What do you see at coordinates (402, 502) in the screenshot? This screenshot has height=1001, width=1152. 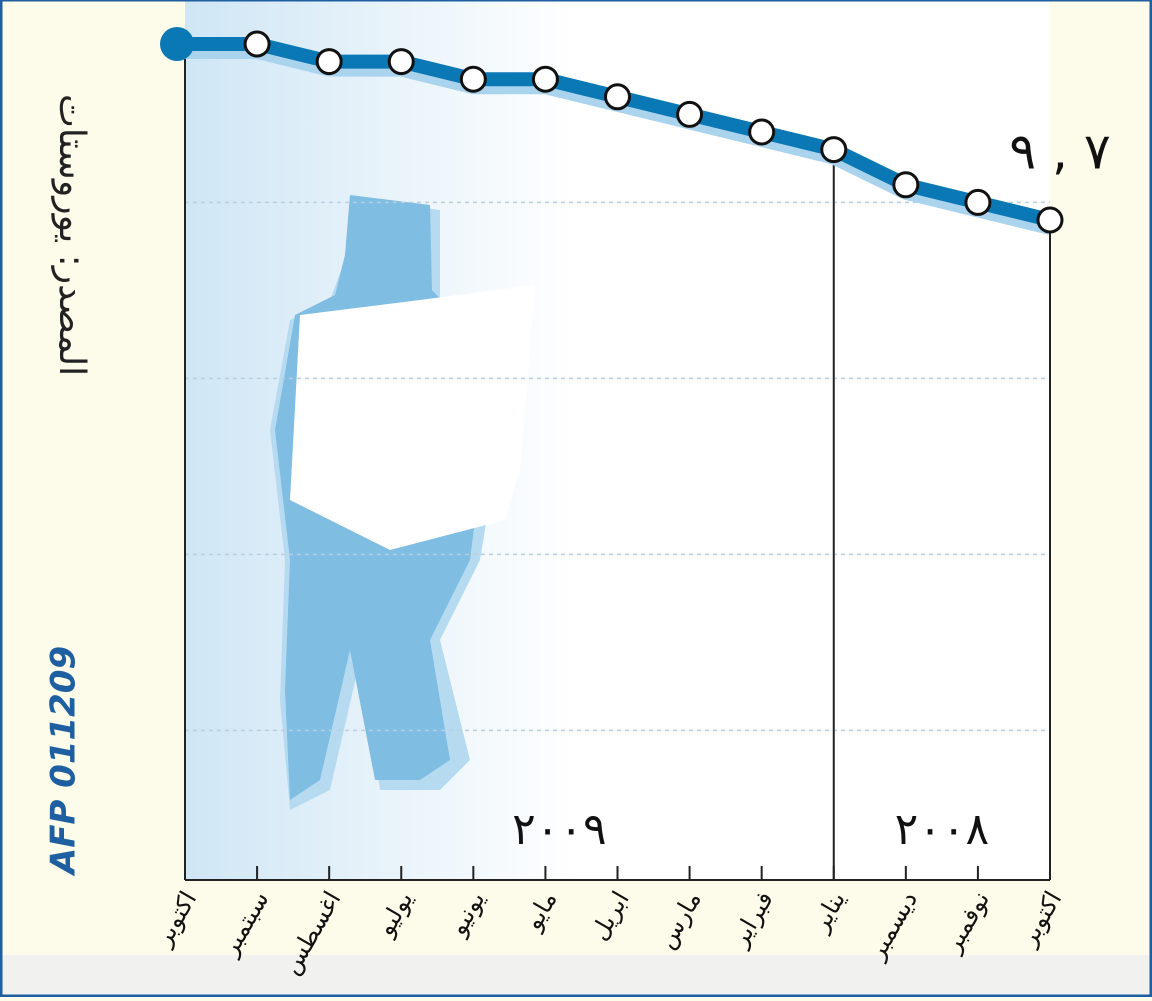 I see `silhouette` at bounding box center [402, 502].